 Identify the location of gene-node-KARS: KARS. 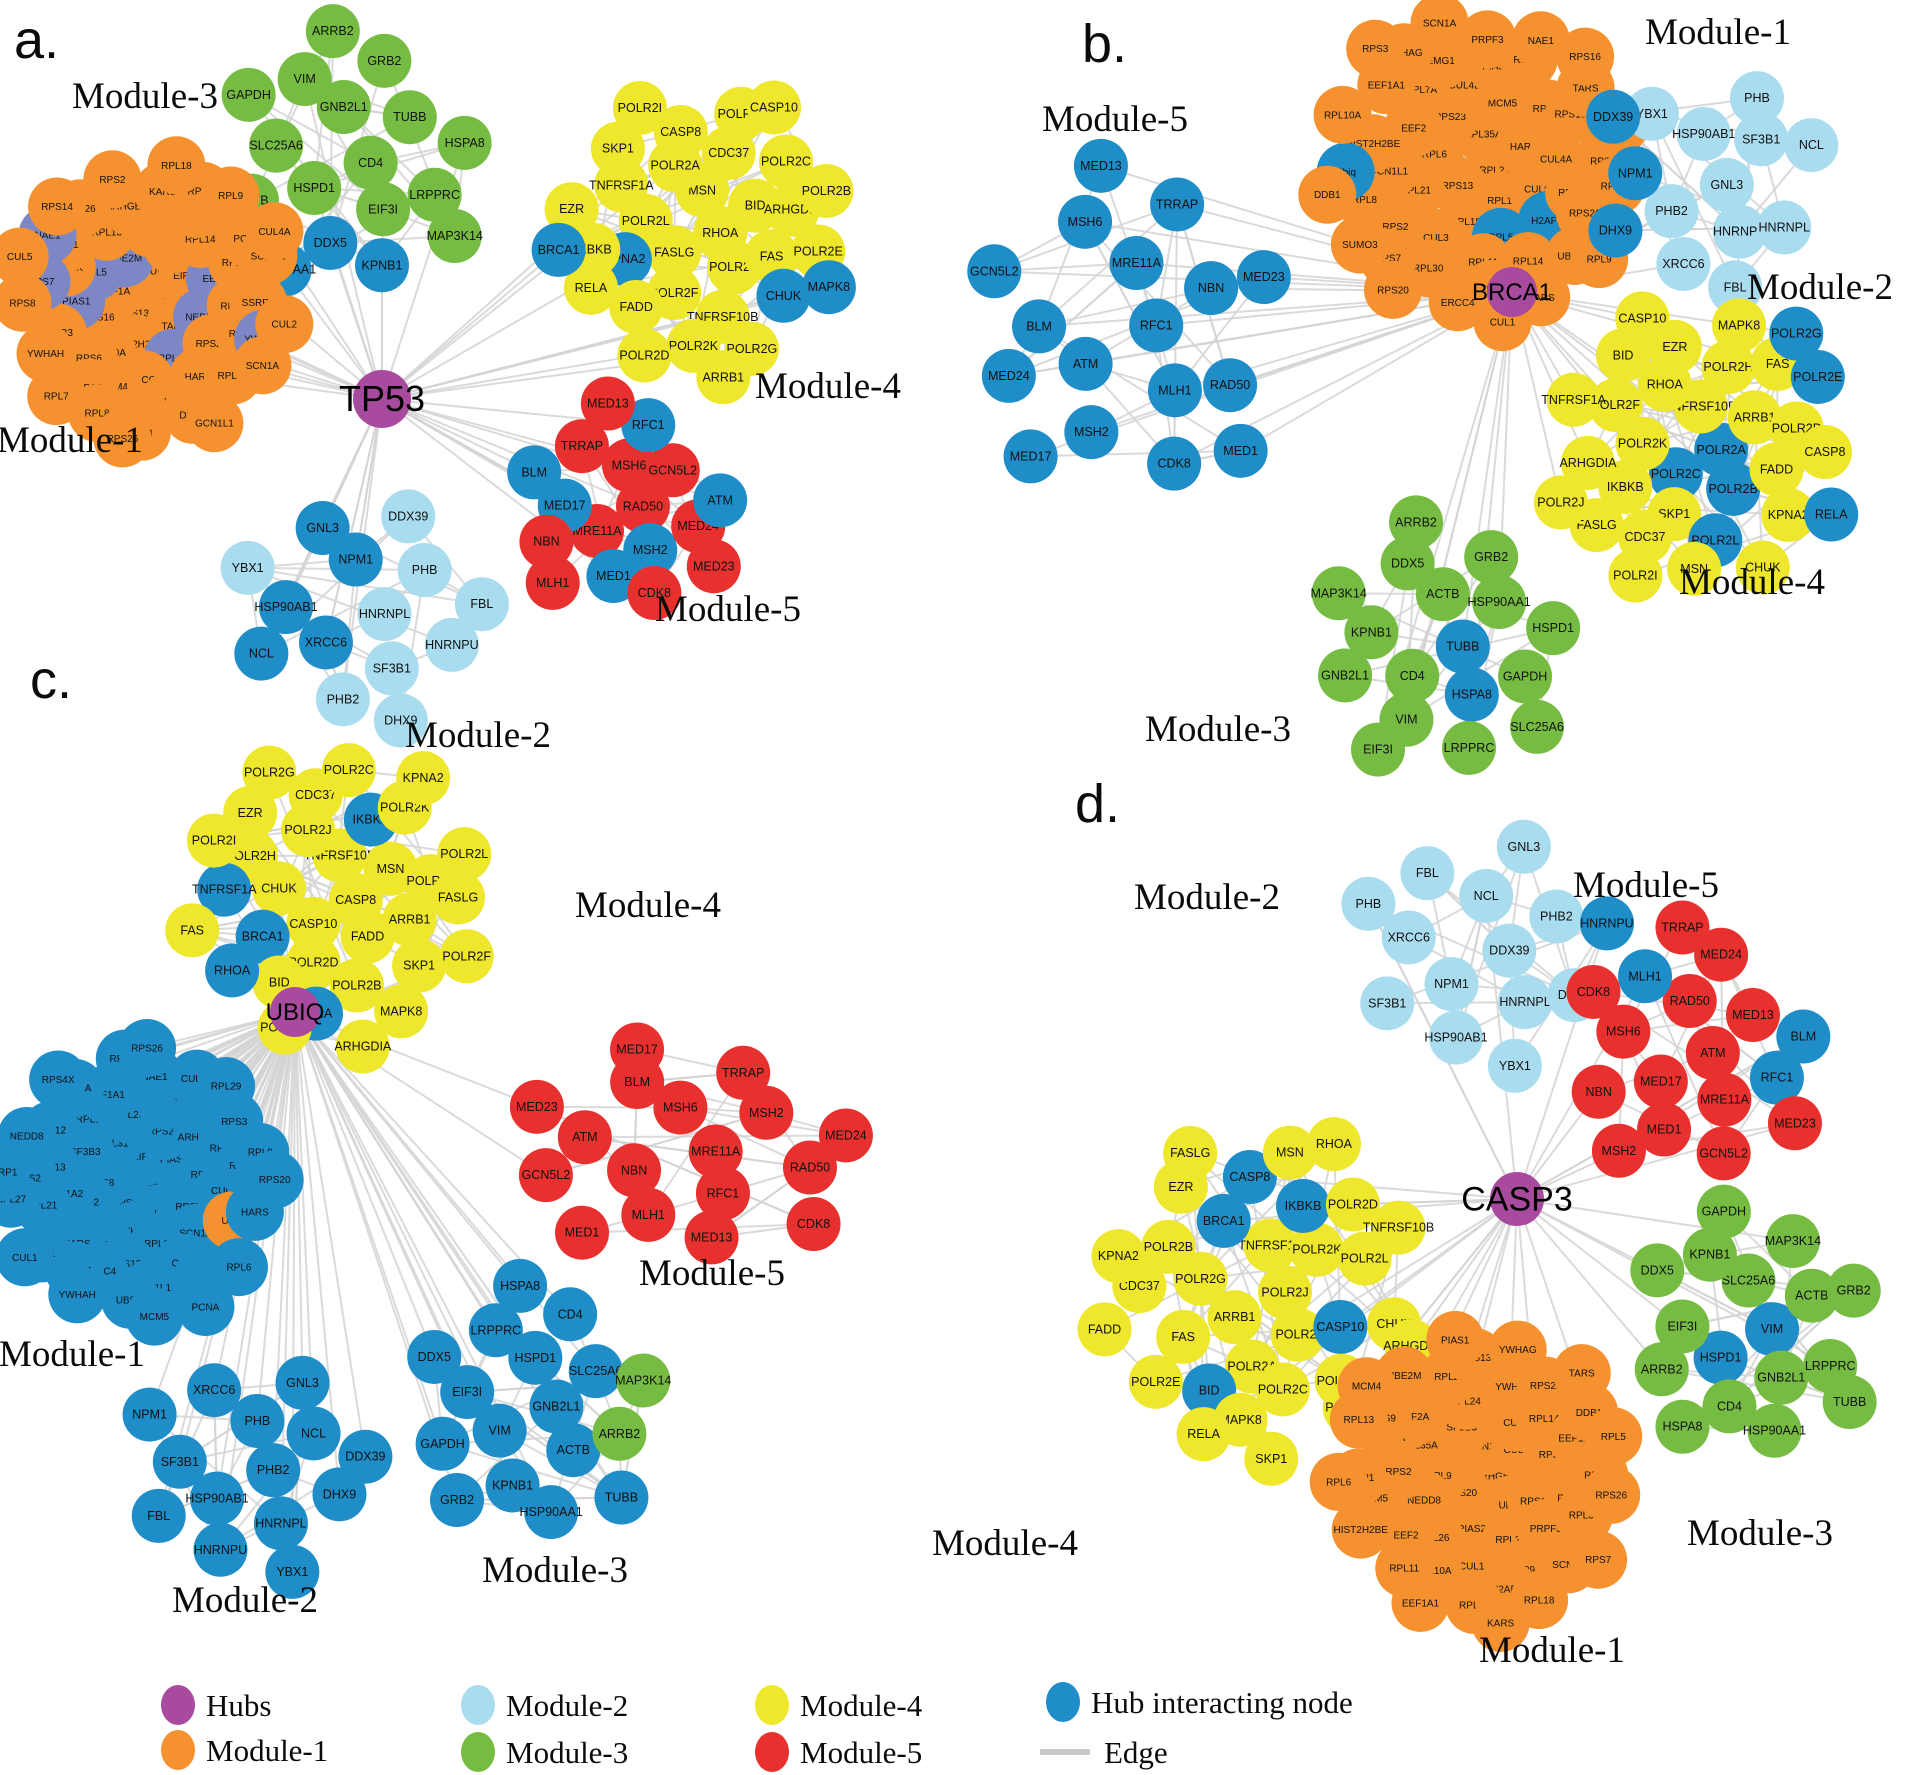
(1500, 1622).